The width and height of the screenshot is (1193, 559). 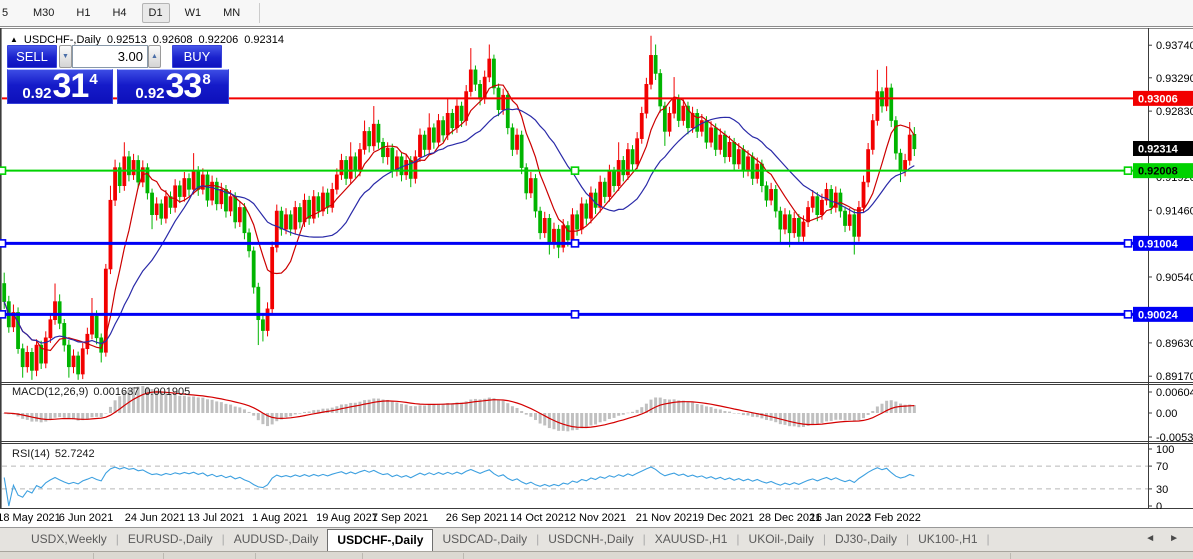 What do you see at coordinates (1163, 243) in the screenshot?
I see `price-badge-0.91004: 0.91004` at bounding box center [1163, 243].